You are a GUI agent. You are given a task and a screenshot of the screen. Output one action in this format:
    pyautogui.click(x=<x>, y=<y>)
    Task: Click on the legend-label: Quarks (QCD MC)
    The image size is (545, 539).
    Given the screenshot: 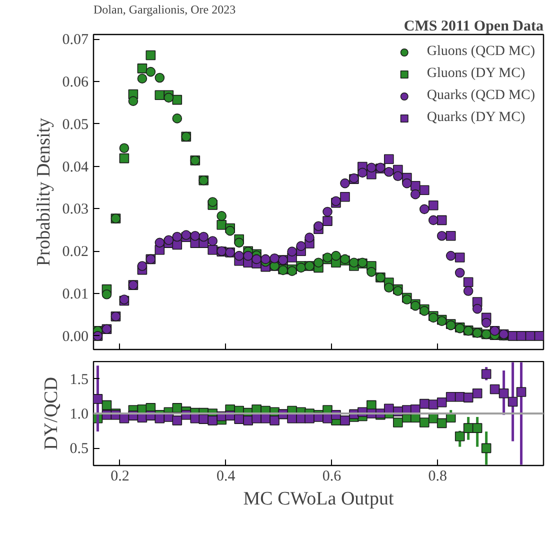 What is the action you would take?
    pyautogui.click(x=480, y=96)
    